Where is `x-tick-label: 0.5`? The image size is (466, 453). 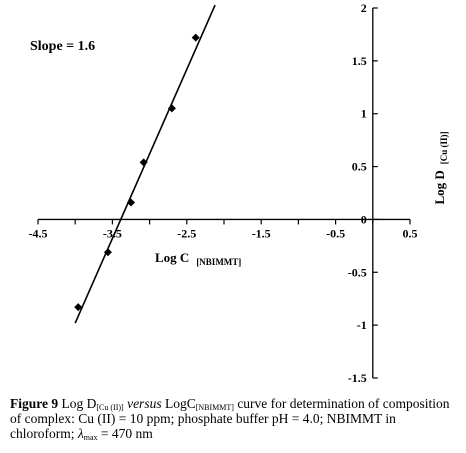 x-tick-label: 0.5 is located at coordinates (410, 233).